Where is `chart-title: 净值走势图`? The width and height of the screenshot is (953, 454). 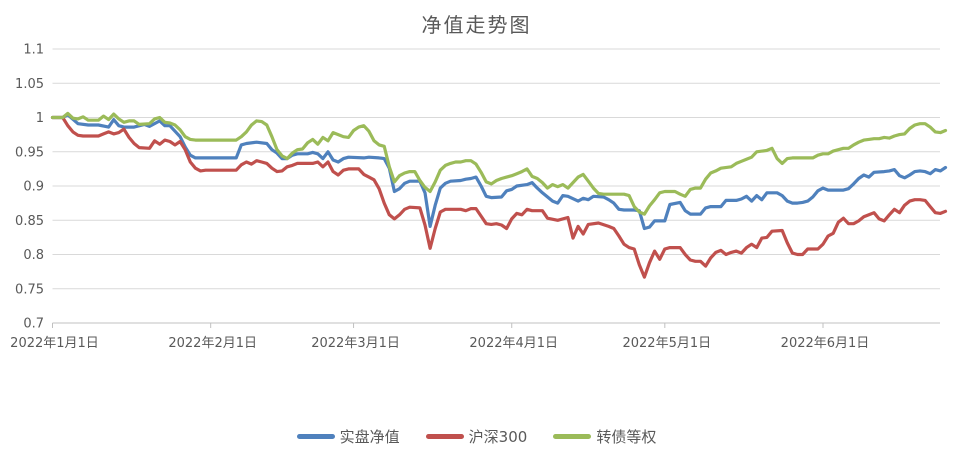 chart-title: 净值走势图 is located at coordinates (476, 25).